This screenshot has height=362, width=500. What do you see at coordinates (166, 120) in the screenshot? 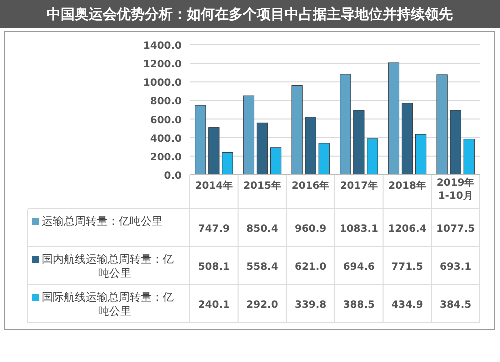
I see `y-tick-label: 600.0` at bounding box center [166, 120].